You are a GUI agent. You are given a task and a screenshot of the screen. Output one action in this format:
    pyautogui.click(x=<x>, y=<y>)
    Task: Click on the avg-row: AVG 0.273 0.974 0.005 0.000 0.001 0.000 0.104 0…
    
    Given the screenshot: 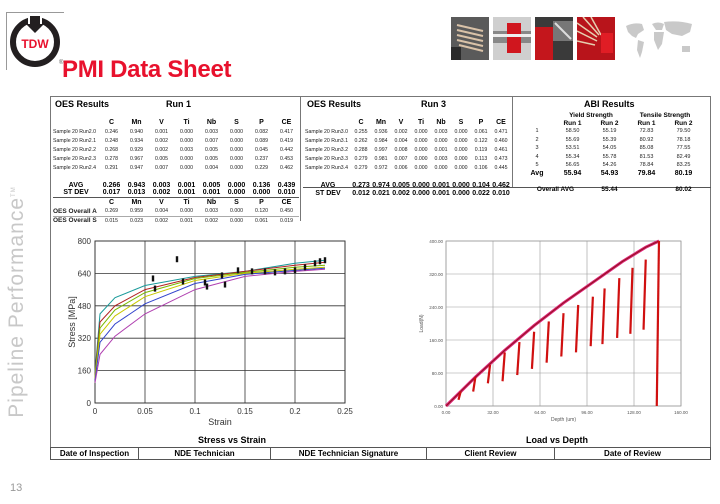 What is the action you would take?
    pyautogui.click(x=415, y=185)
    